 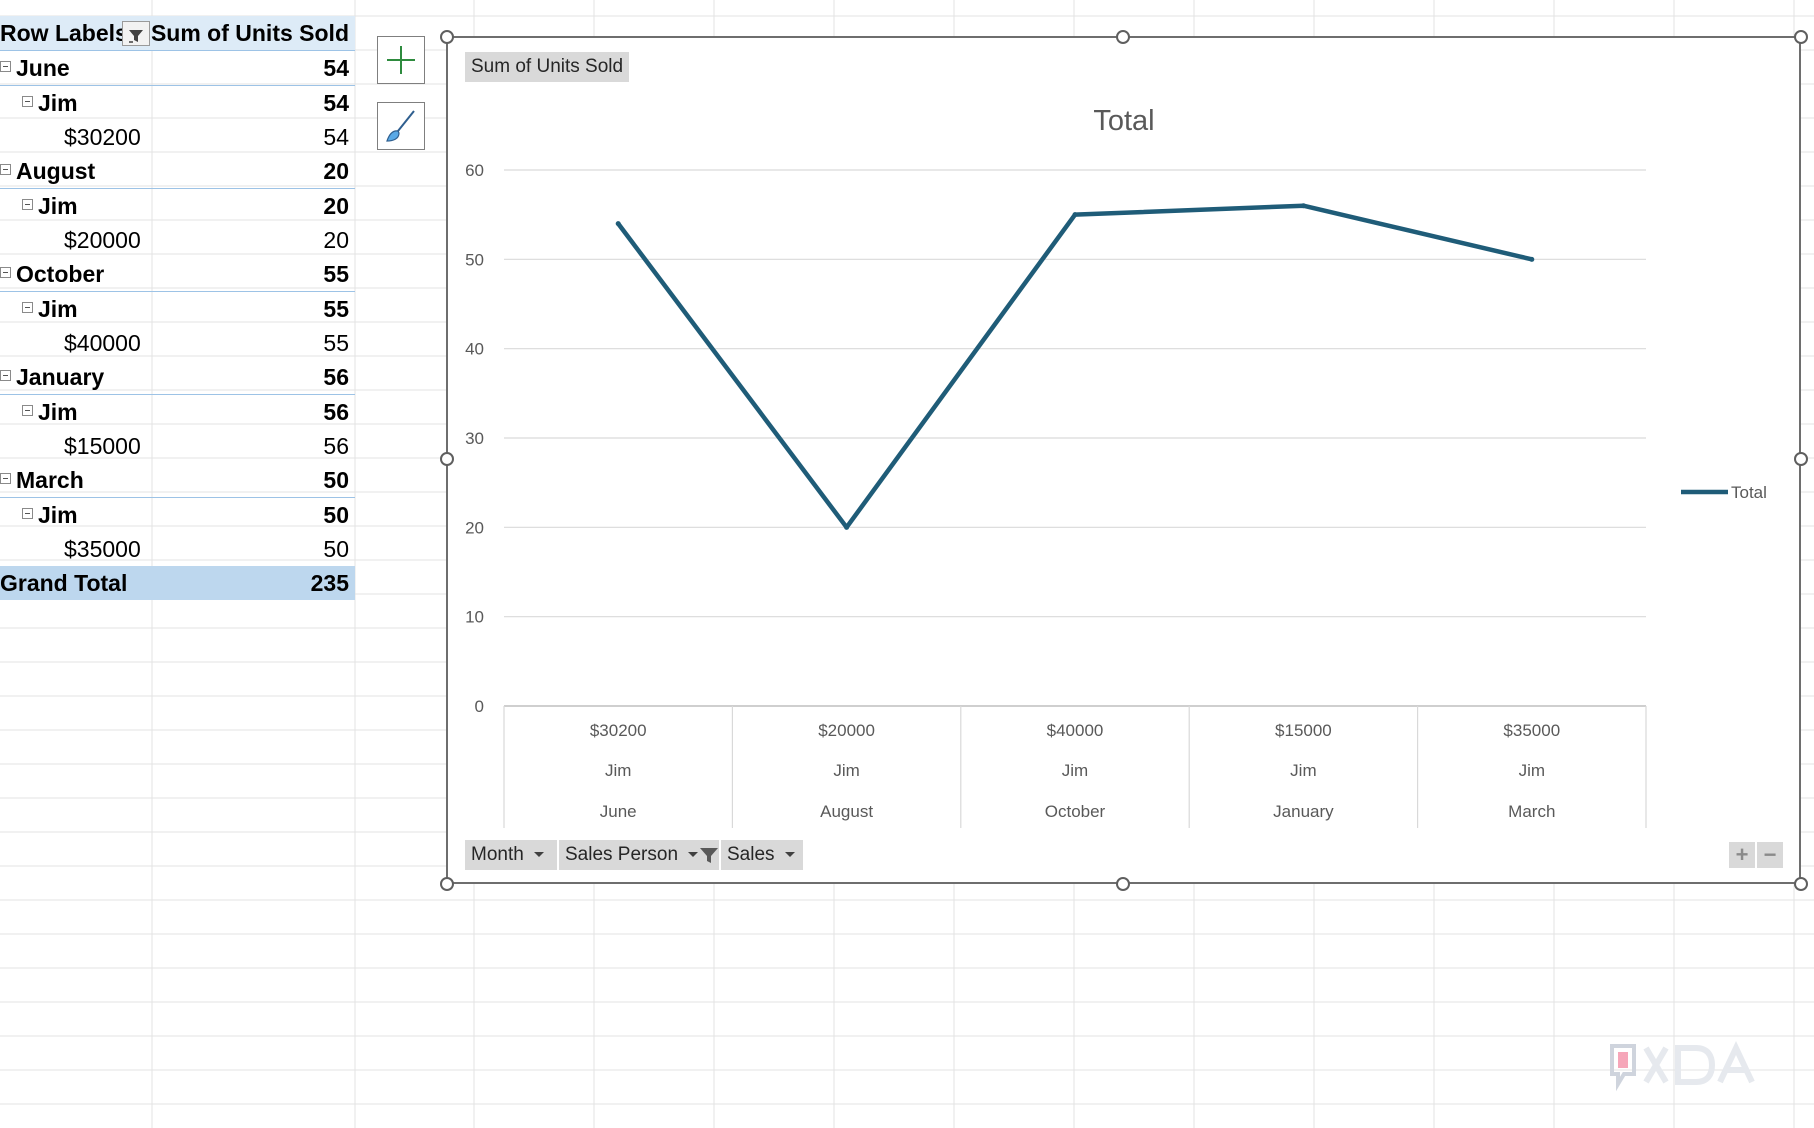 I want to click on pivot-row-sale: $15000 56, so click(x=177, y=446).